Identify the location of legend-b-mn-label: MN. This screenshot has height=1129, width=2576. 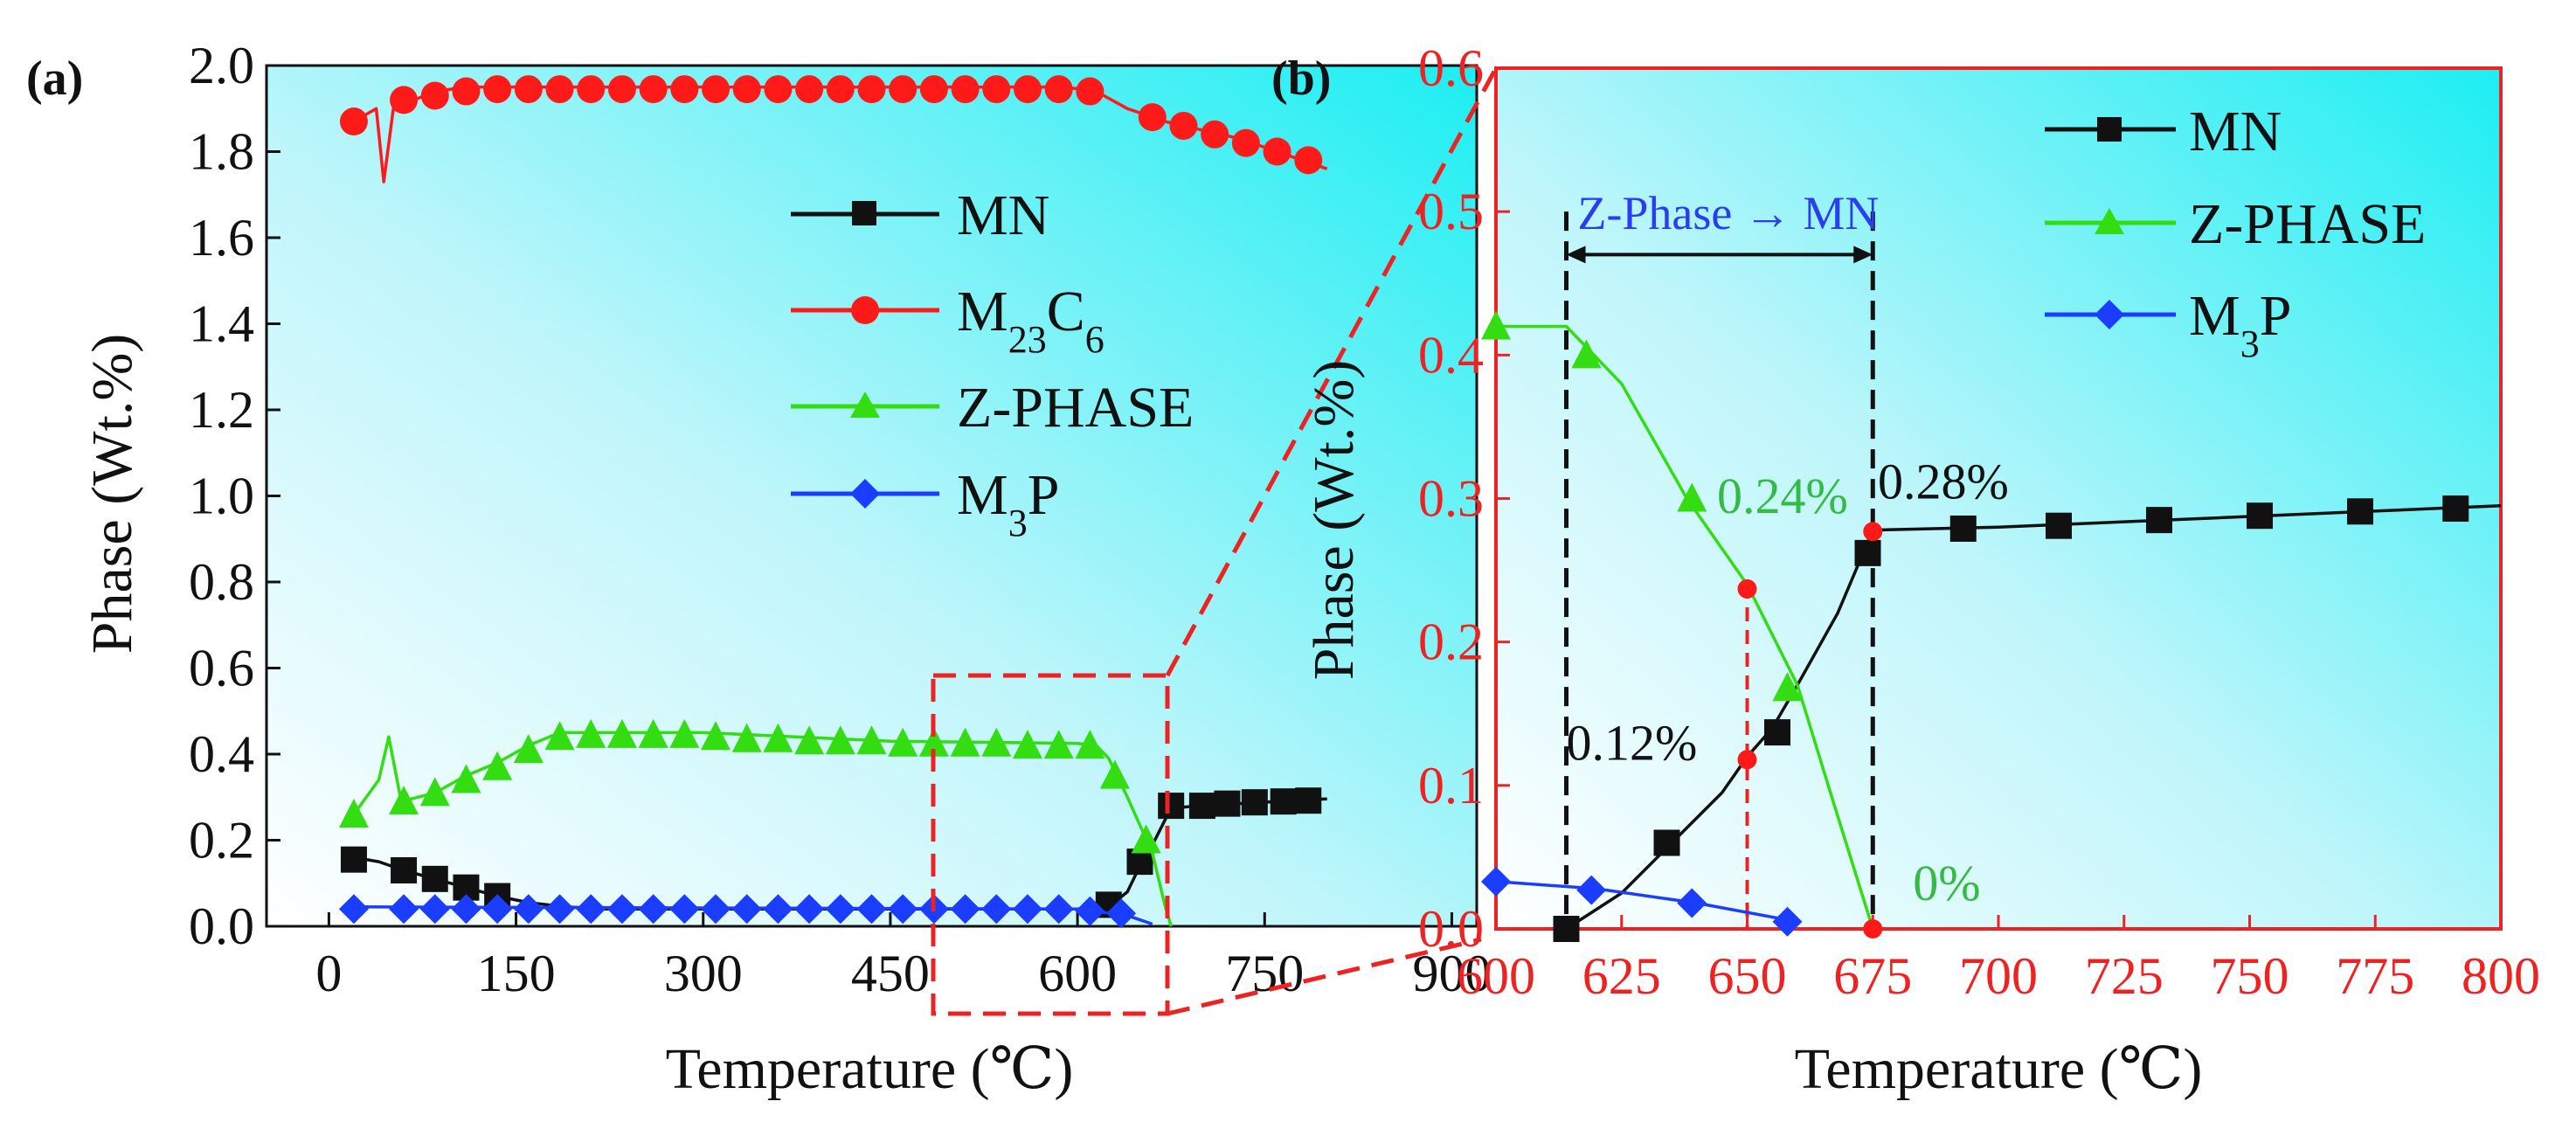
(2235, 131).